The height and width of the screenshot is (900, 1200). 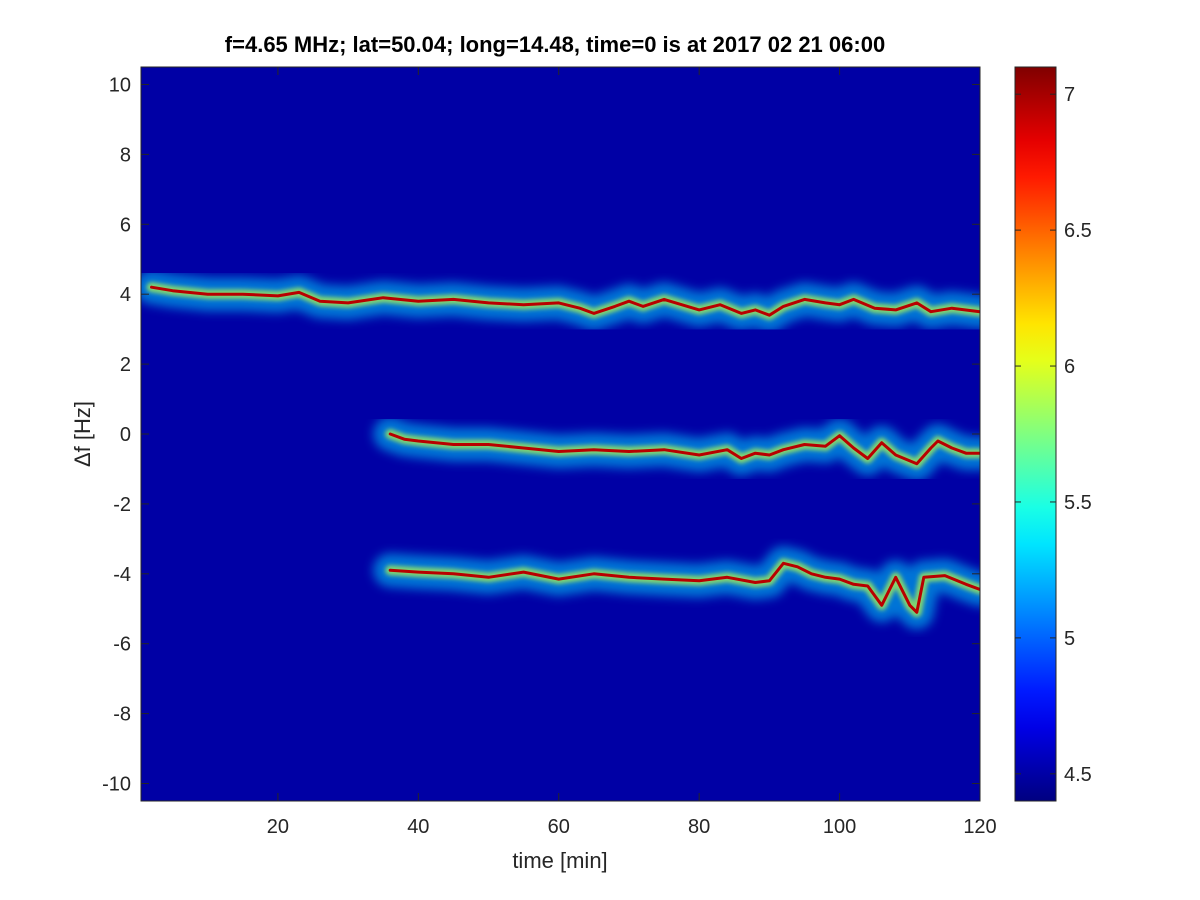 What do you see at coordinates (559, 860) in the screenshot?
I see `x-axis-label: time [min]` at bounding box center [559, 860].